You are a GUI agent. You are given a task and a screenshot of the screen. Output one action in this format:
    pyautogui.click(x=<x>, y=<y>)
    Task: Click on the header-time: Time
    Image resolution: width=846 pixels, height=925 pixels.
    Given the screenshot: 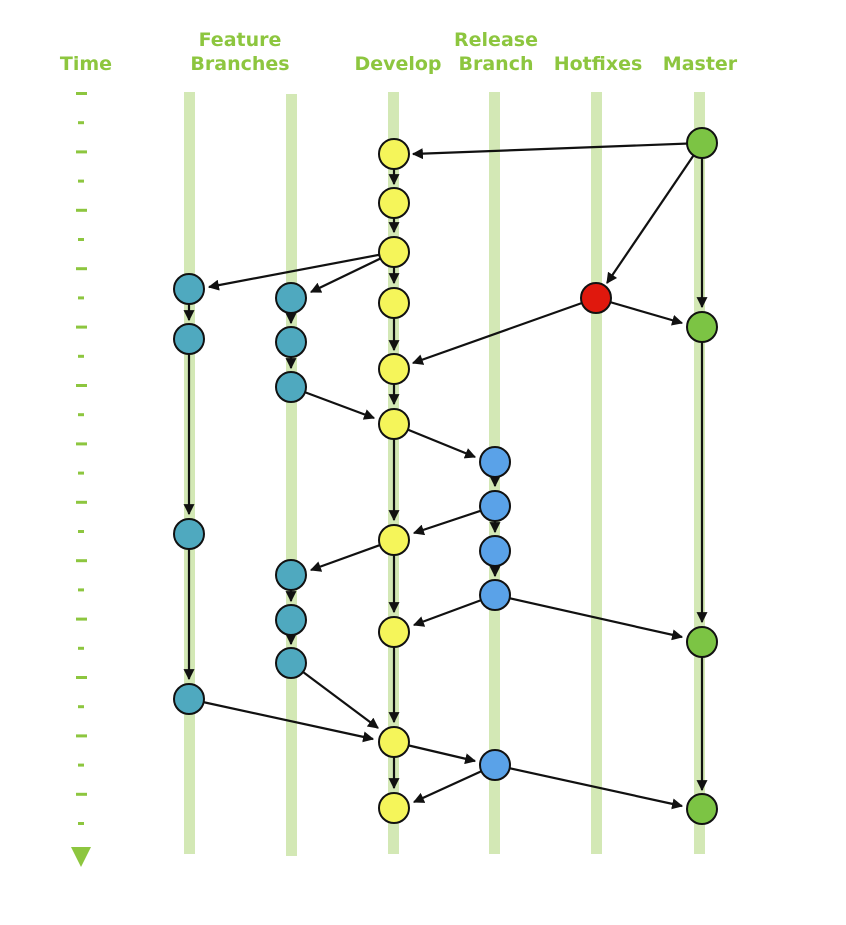 What is the action you would take?
    pyautogui.click(x=86, y=64)
    